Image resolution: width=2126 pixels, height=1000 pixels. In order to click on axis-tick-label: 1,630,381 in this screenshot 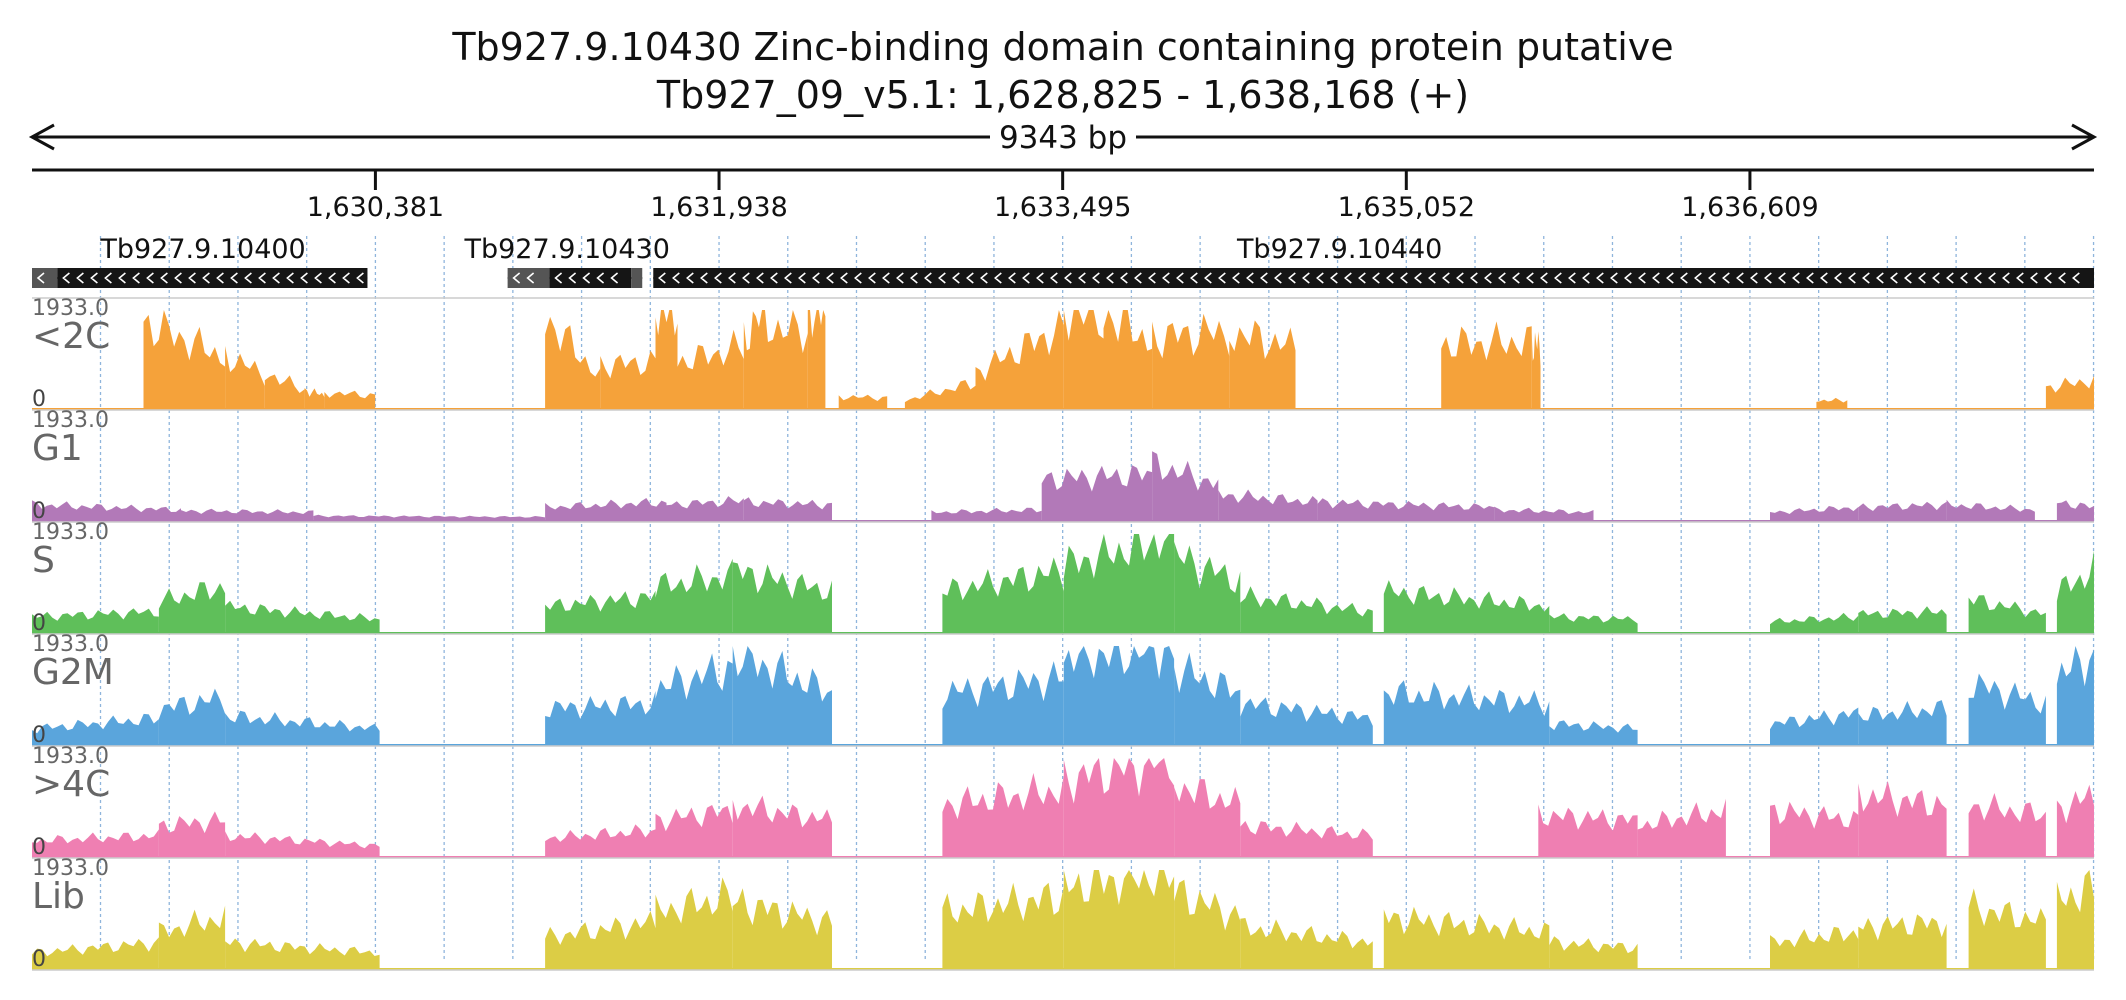, I will do `click(375, 207)`.